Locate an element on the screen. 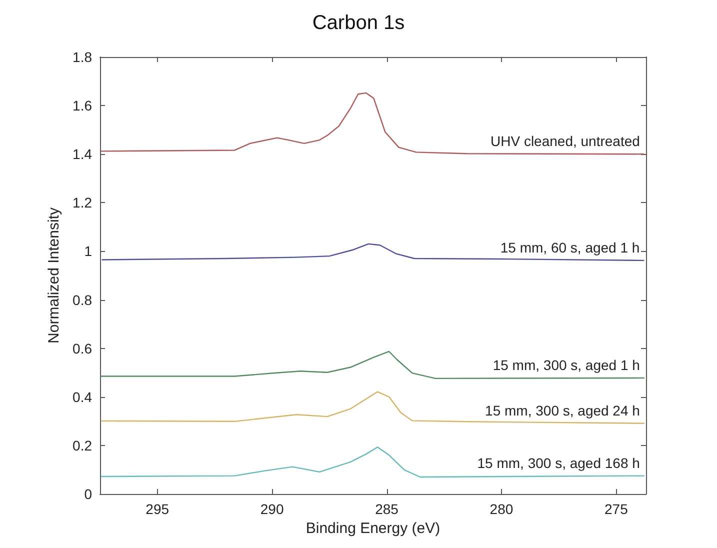 The image size is (717, 548). series-label: 15 mm, 300 s, aged 168 h is located at coordinates (558, 462).